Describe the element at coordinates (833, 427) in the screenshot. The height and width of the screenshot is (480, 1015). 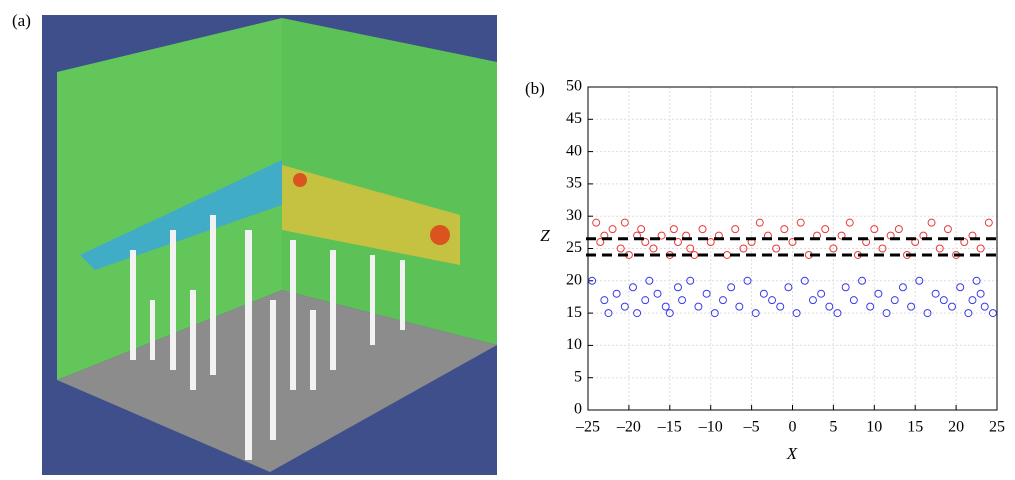
I see `x-tick-label: 5` at that location.